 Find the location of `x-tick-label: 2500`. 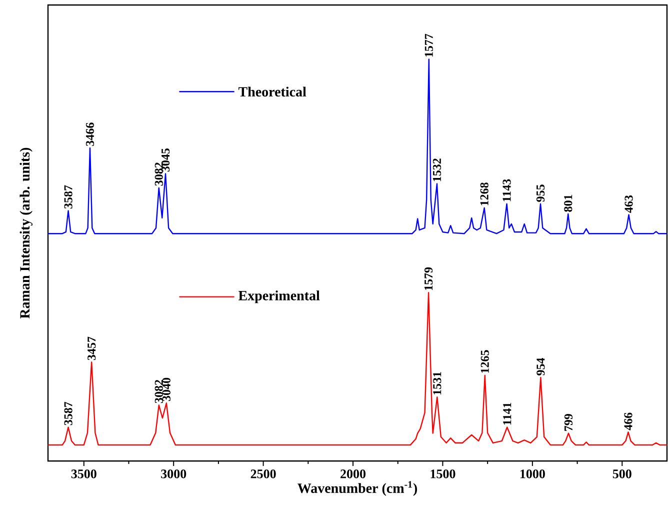

x-tick-label: 2500 is located at coordinates (263, 474).